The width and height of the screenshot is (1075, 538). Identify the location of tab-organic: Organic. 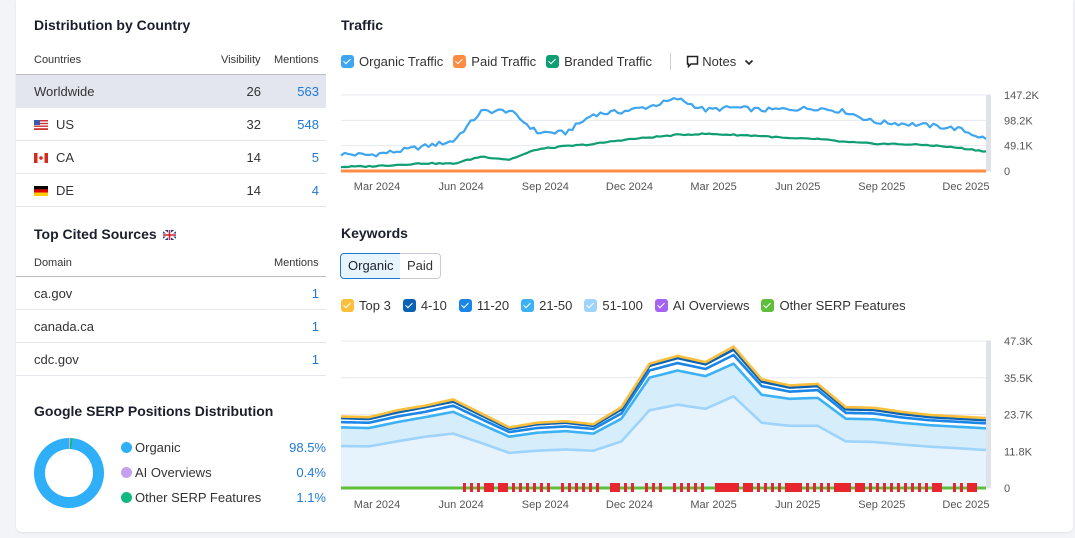
(371, 266).